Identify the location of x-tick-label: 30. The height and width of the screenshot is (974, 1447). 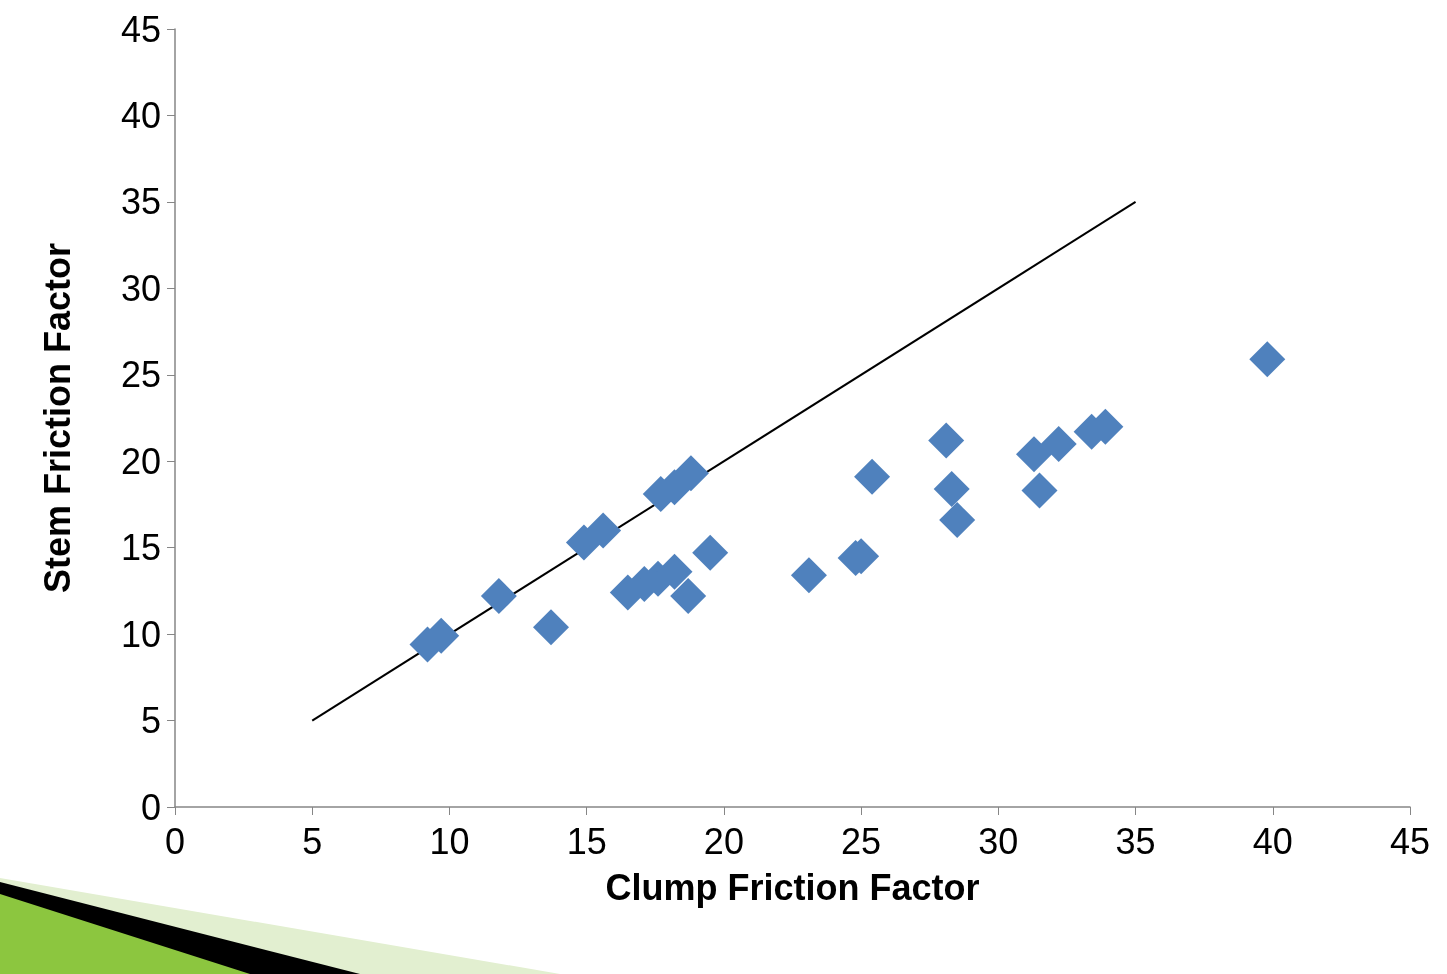
(998, 841).